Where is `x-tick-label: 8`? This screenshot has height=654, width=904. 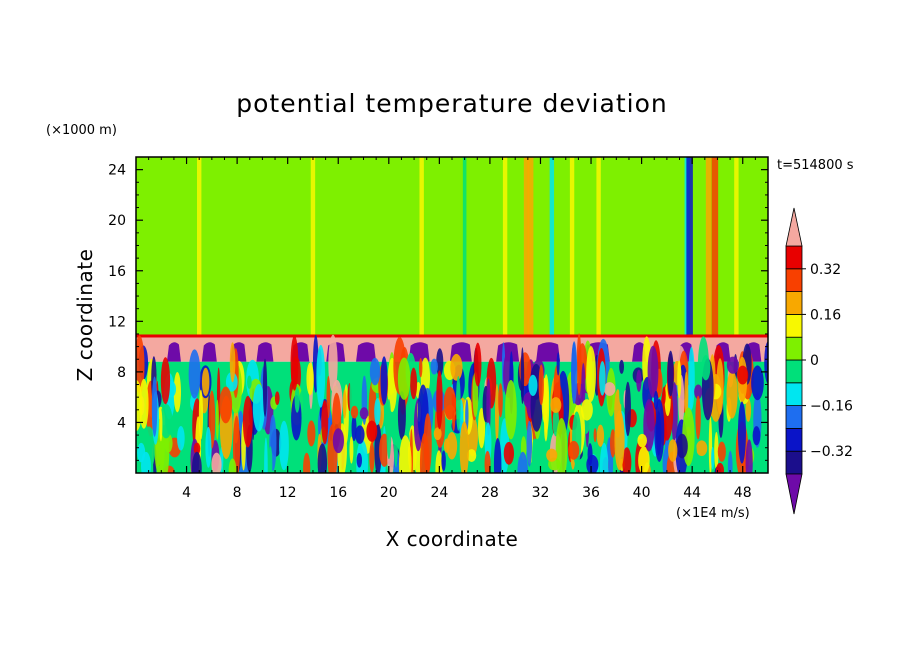
x-tick-label: 8 is located at coordinates (237, 493).